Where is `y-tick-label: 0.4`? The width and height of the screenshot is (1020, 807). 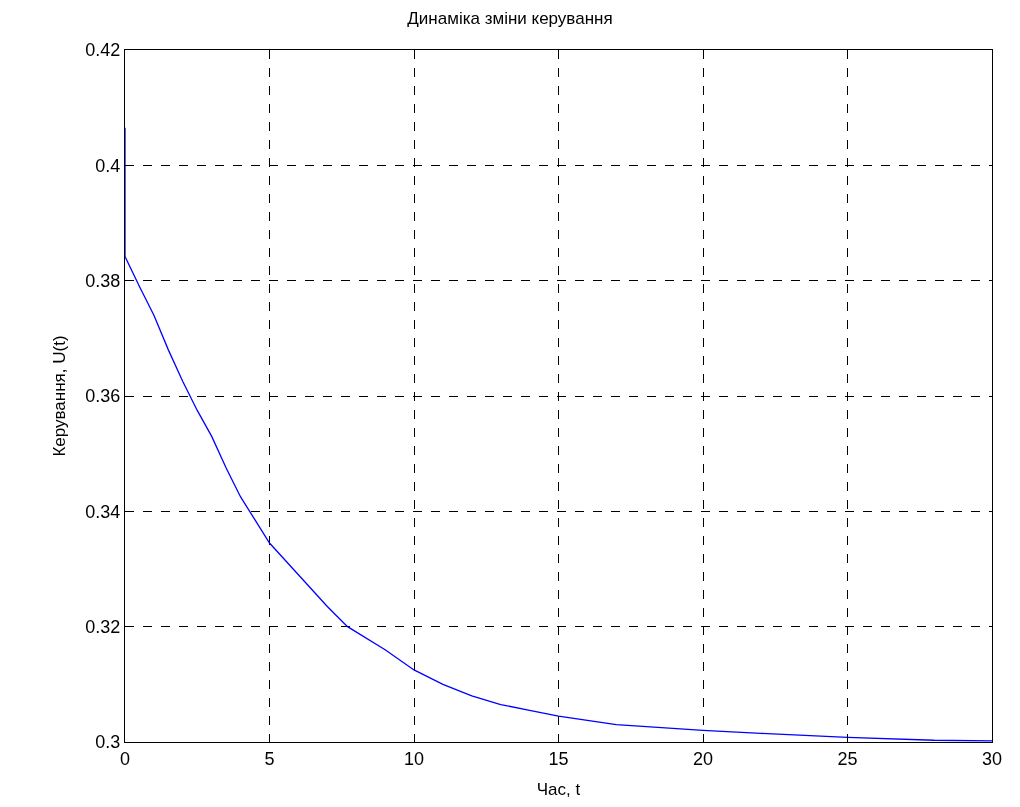 y-tick-label: 0.4 is located at coordinates (108, 165).